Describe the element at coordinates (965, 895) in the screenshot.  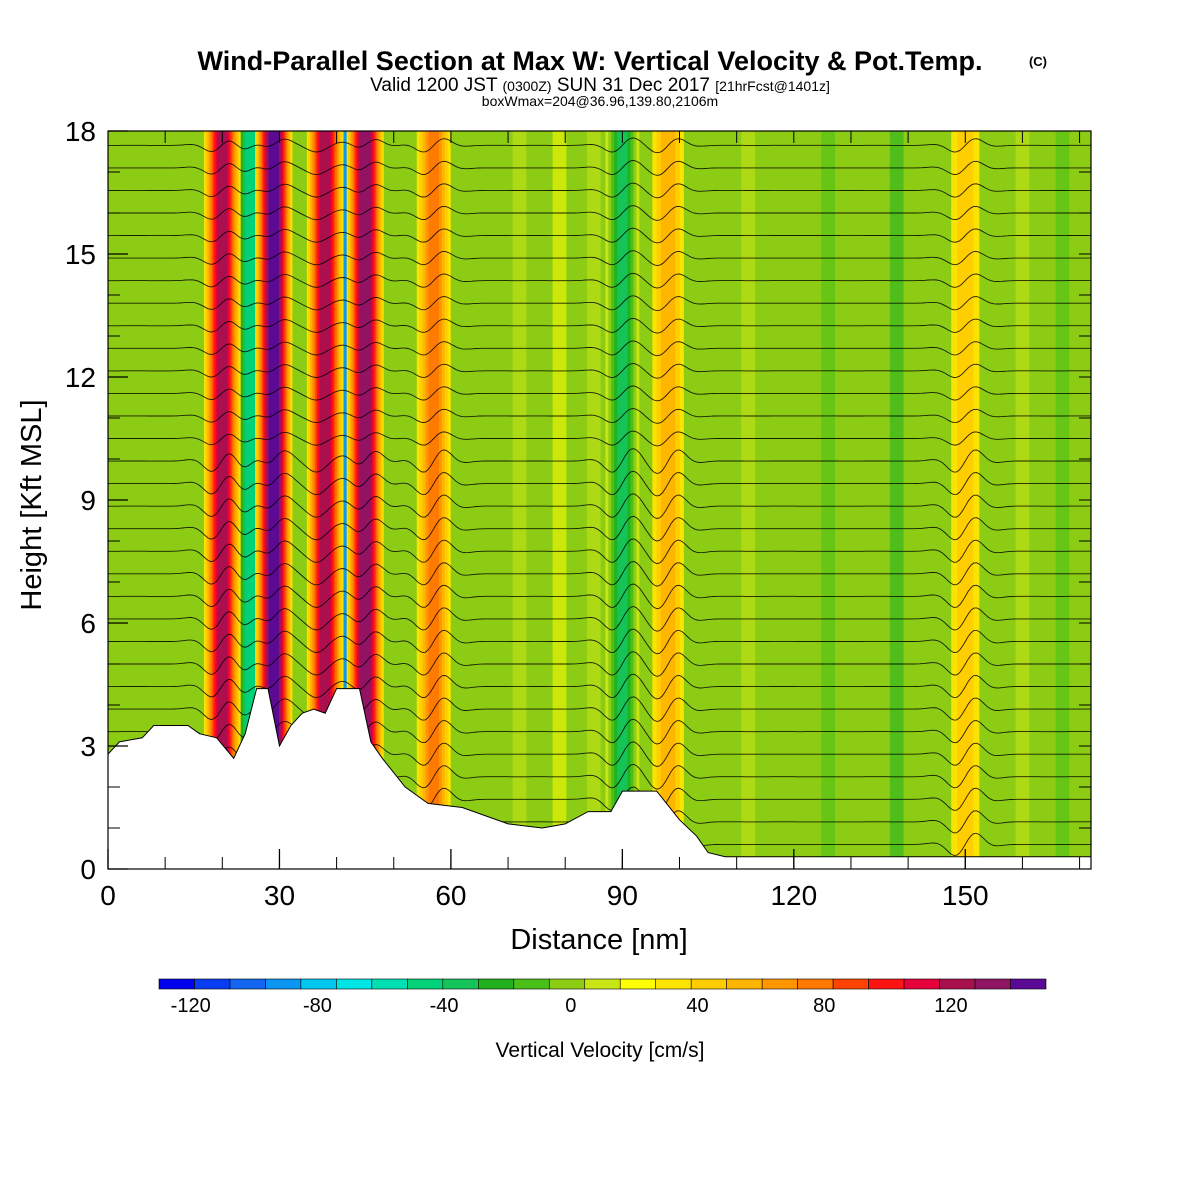
I see `x-tick-label: 150` at that location.